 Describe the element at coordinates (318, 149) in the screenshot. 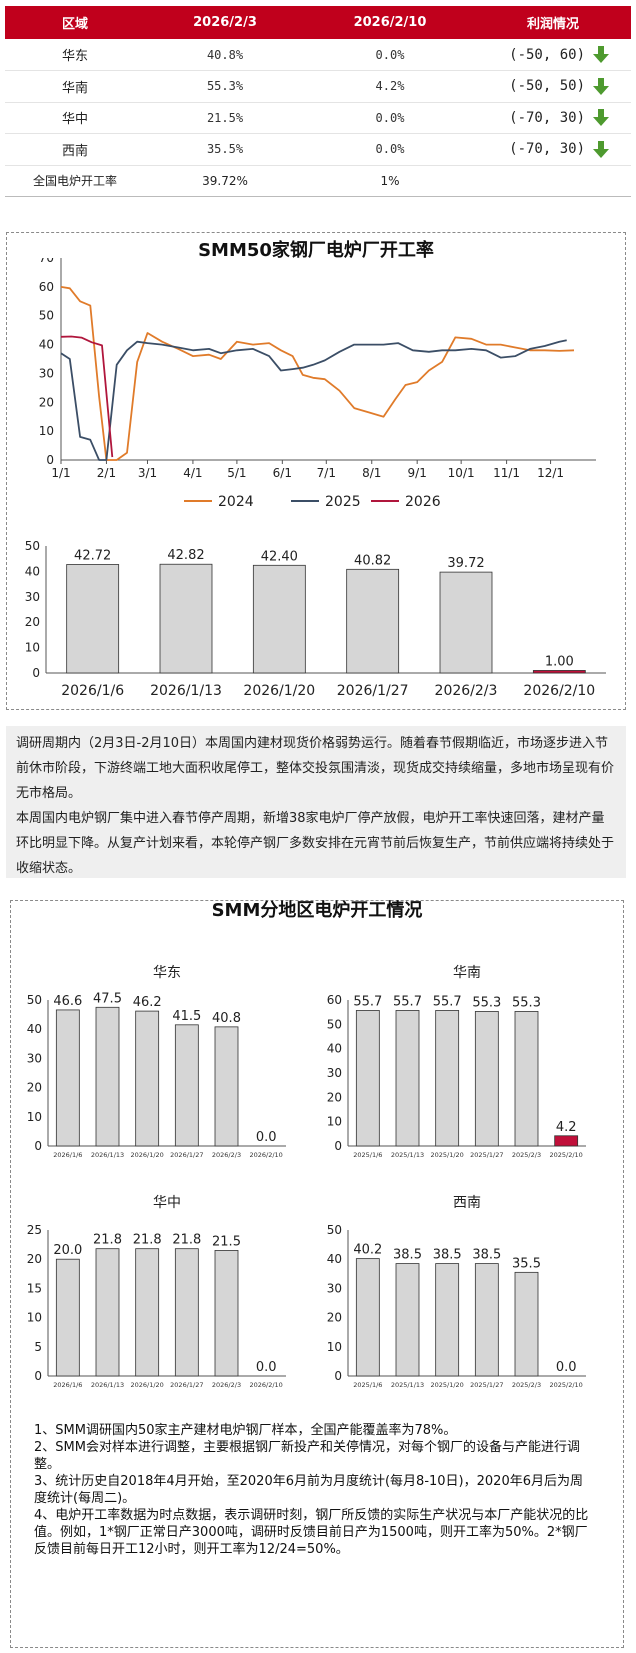

I see `table-row: 西南 35.5% 0.0% (-70, 30)` at that location.